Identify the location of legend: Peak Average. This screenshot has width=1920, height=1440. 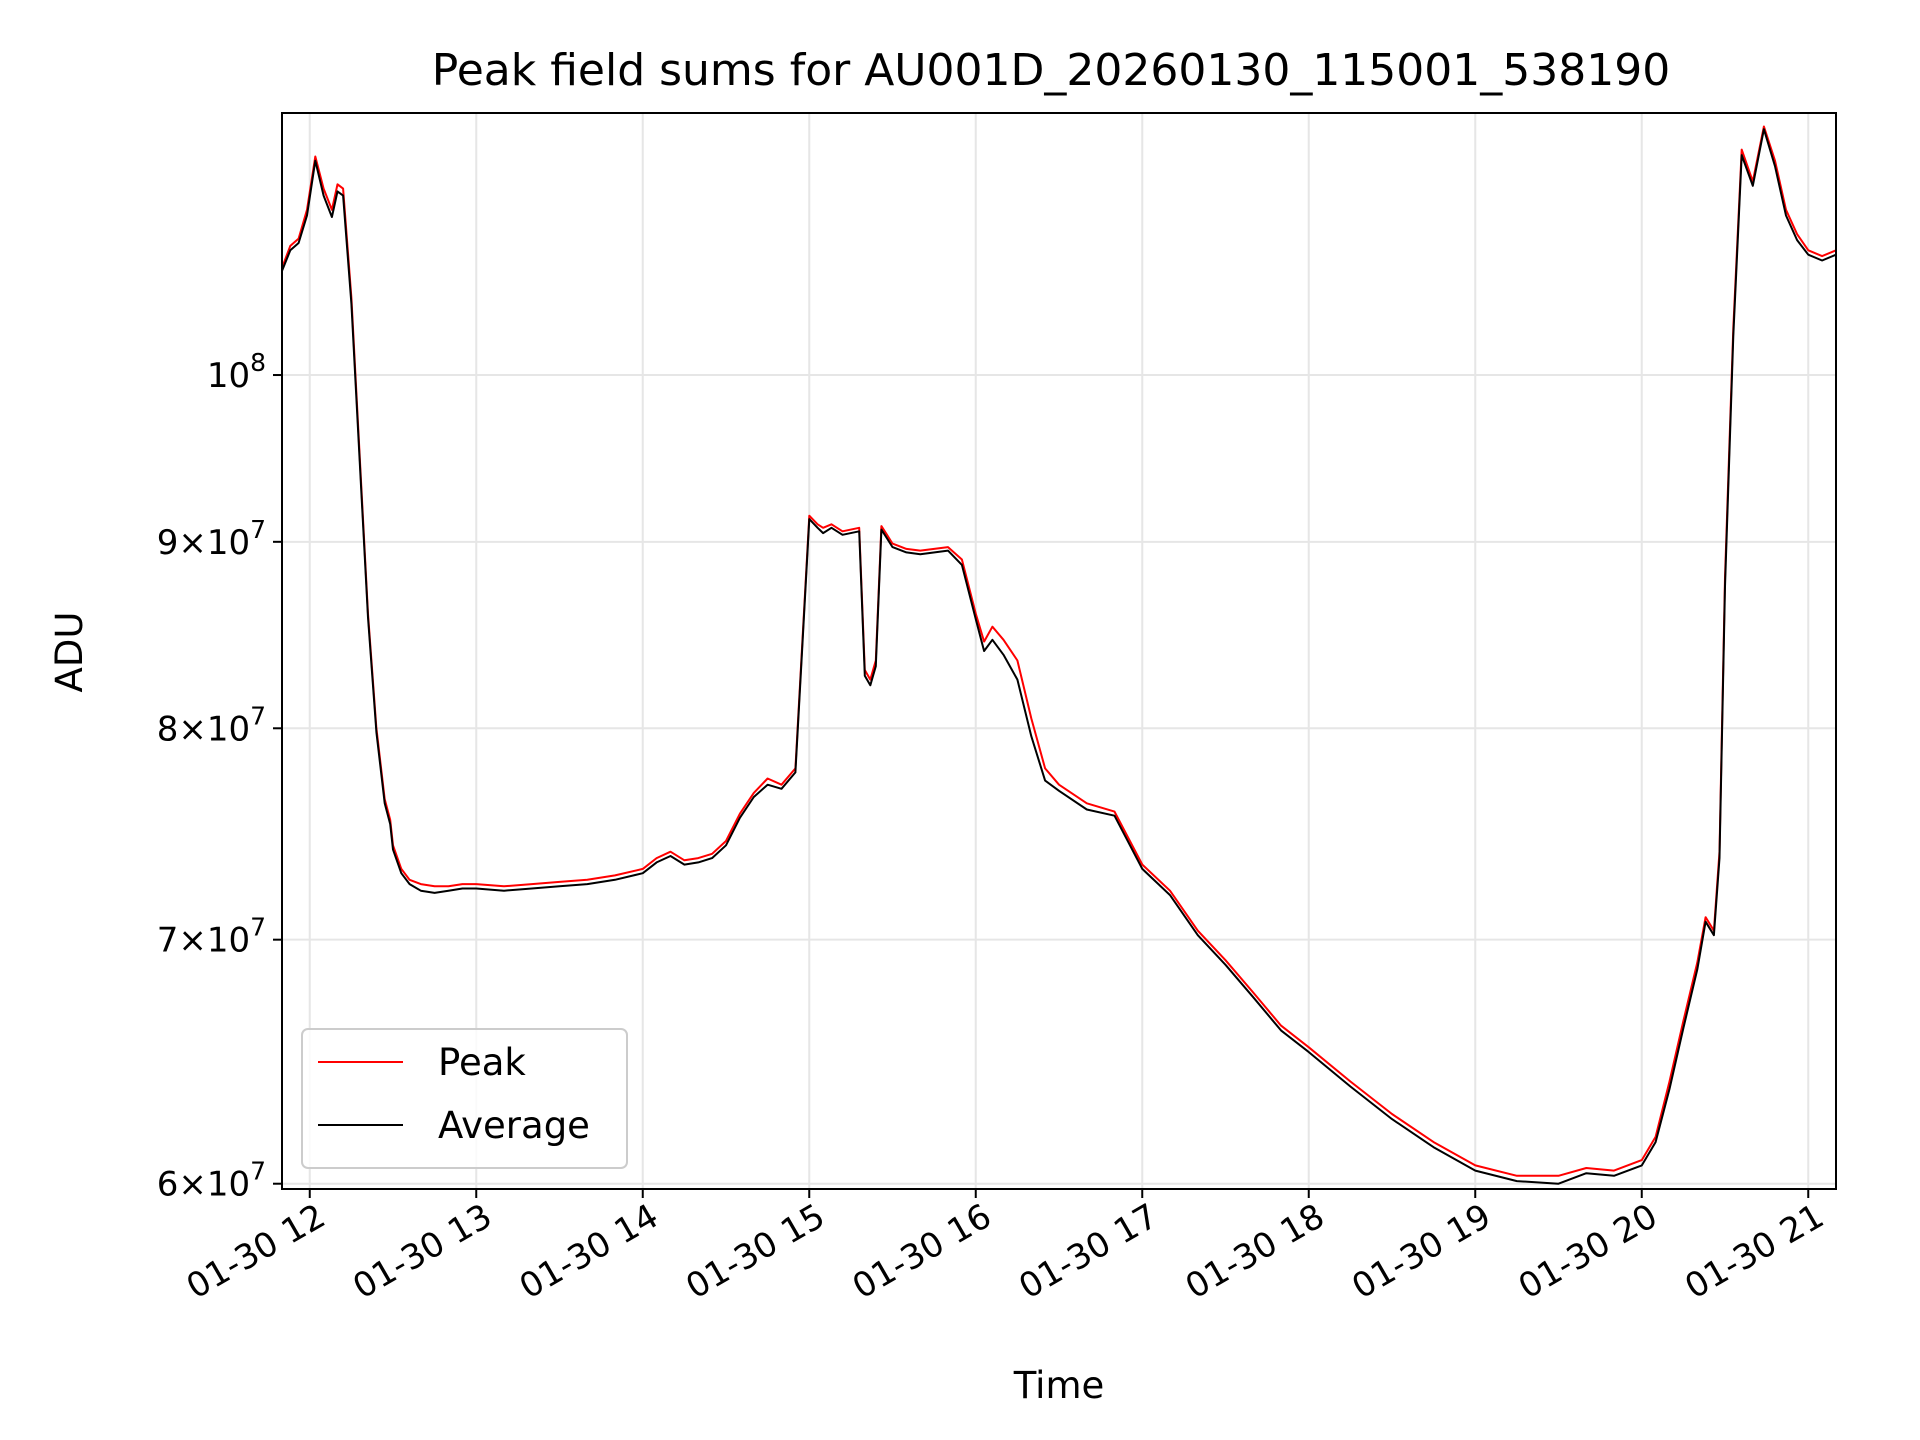
(464, 1098).